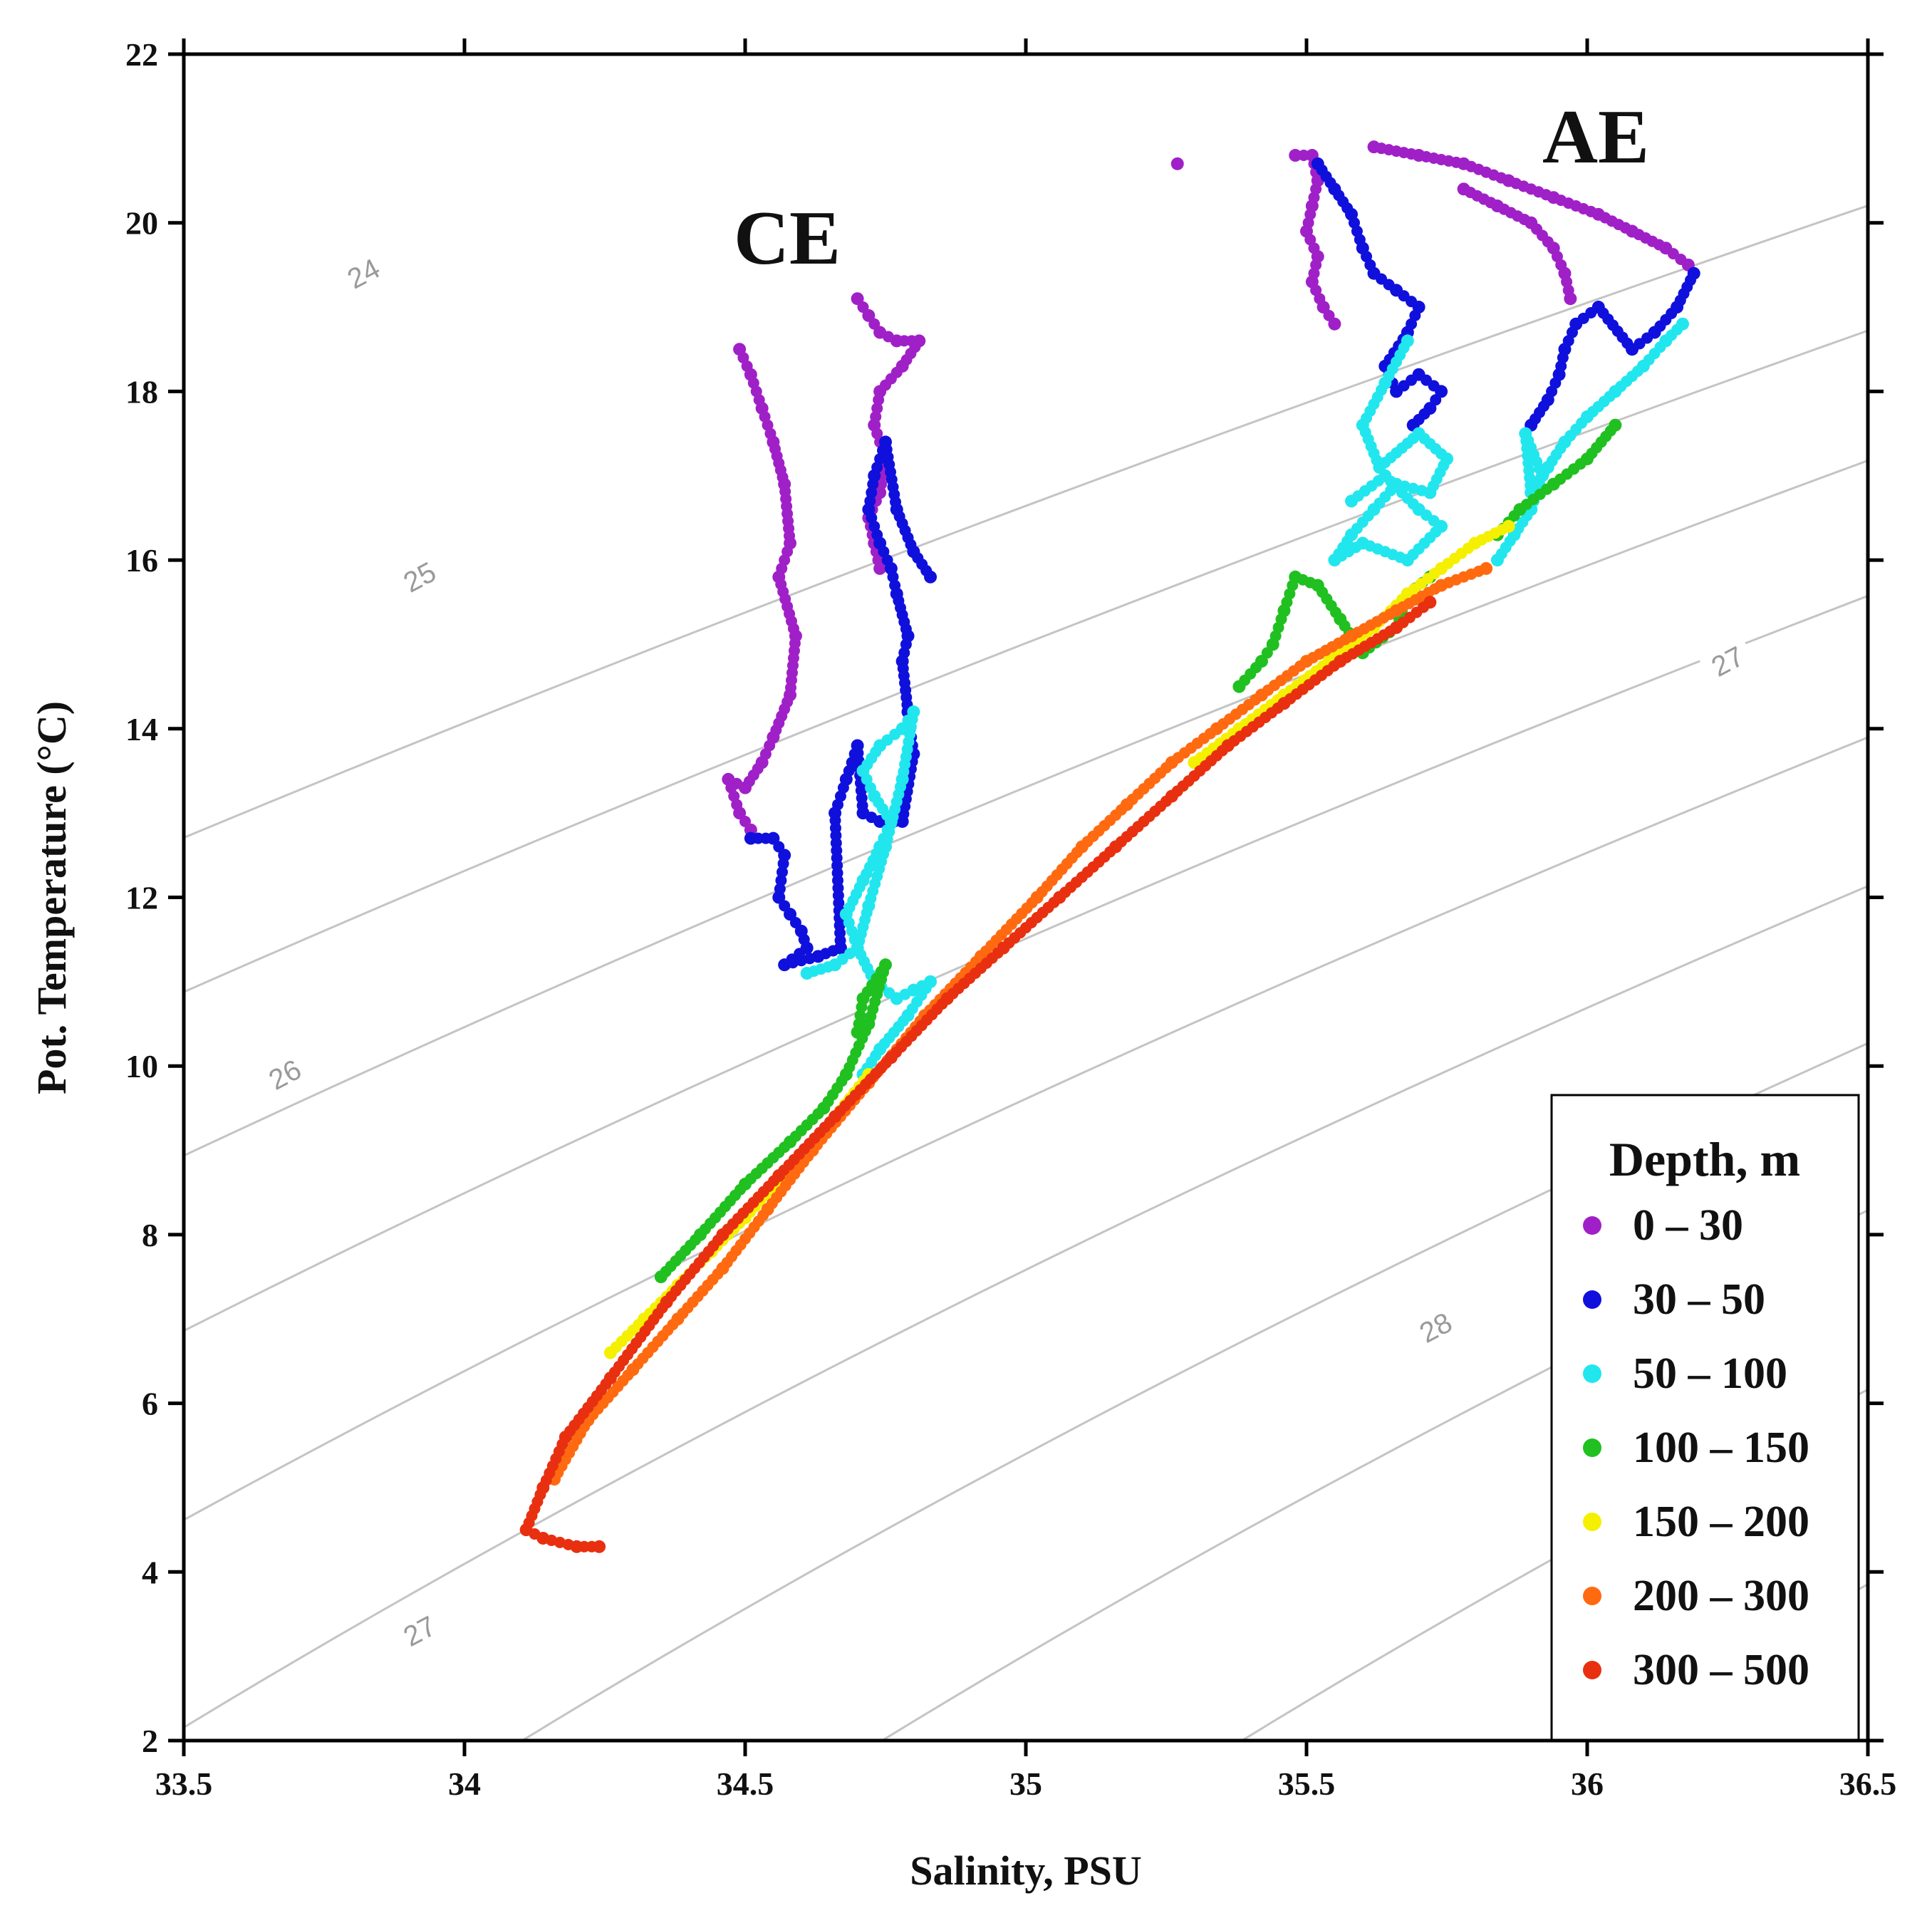  Describe the element at coordinates (150, 1572) in the screenshot. I see `y-tick-label: 4` at that location.